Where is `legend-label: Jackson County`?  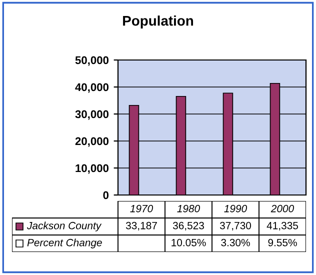
legend-label: Jackson County is located at coordinates (64, 227).